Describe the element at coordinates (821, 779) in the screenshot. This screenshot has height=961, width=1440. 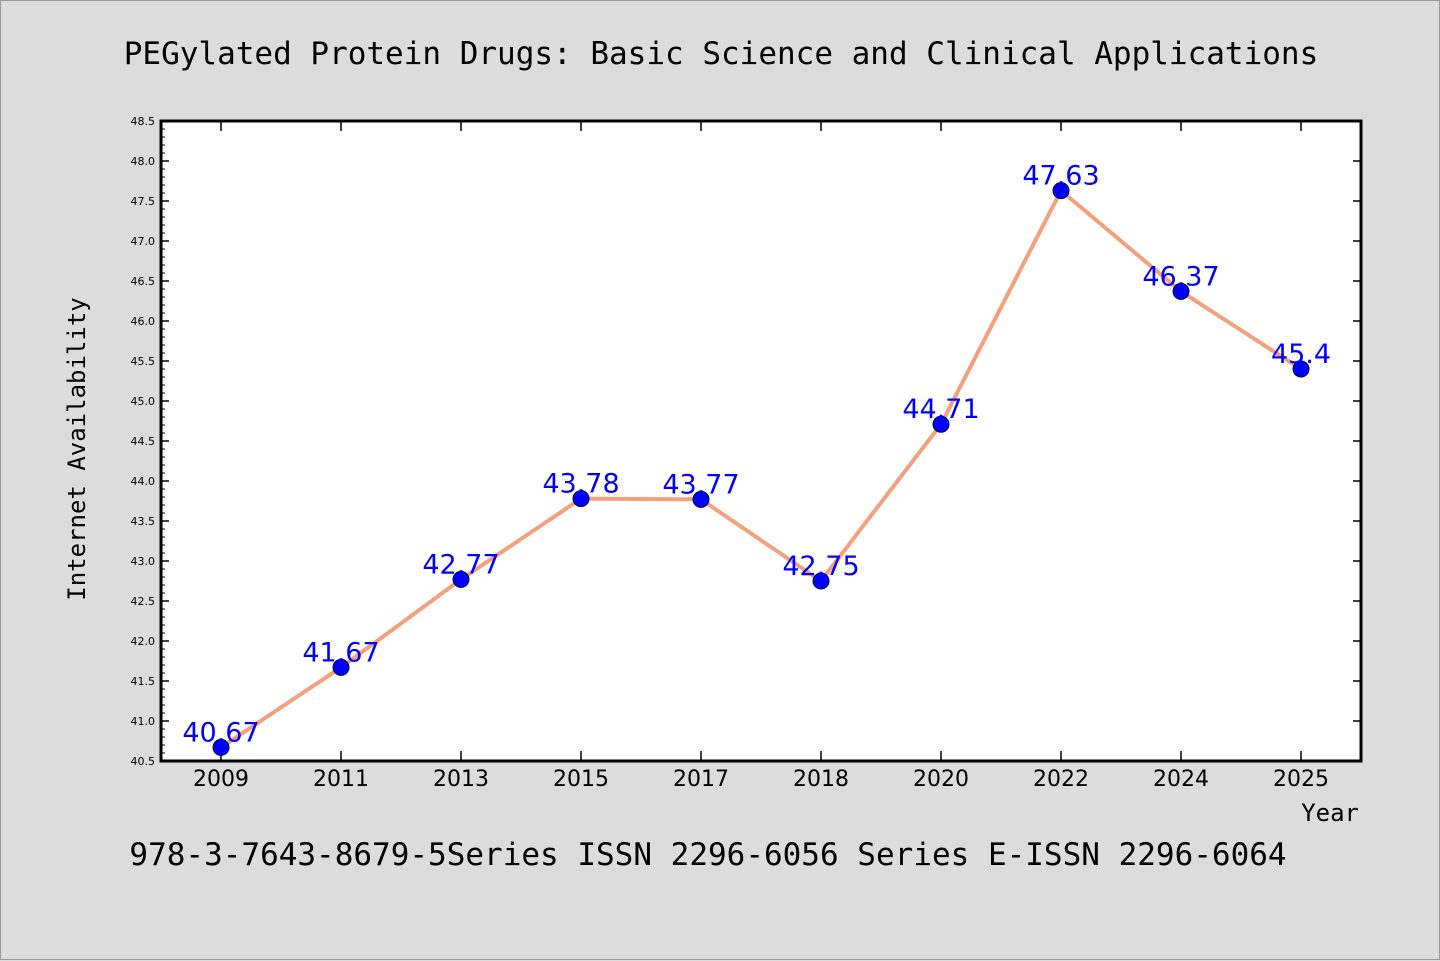
I see `x-tick-label: 2018` at that location.